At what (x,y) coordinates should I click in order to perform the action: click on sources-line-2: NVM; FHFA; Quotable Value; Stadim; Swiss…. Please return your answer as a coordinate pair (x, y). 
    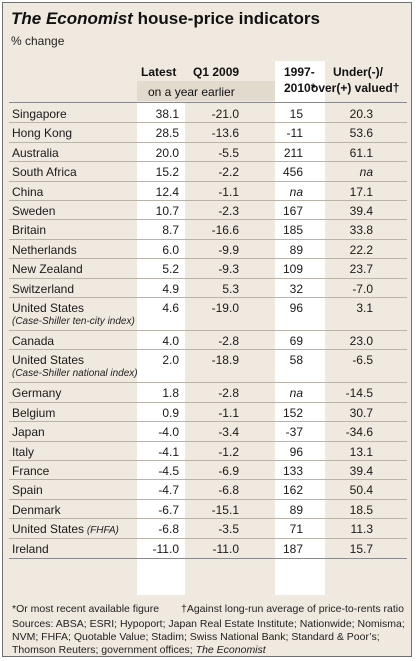
    Looking at the image, I should click on (196, 637).